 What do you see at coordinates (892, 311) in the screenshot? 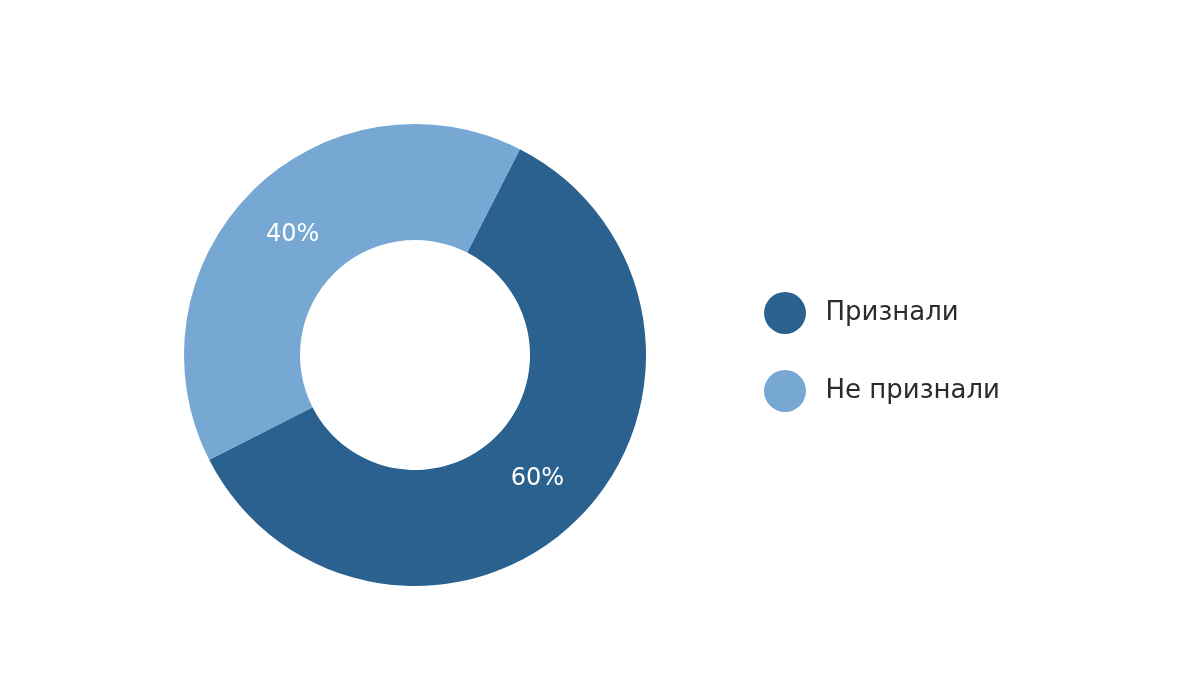
I see `legend-label: Признали` at bounding box center [892, 311].